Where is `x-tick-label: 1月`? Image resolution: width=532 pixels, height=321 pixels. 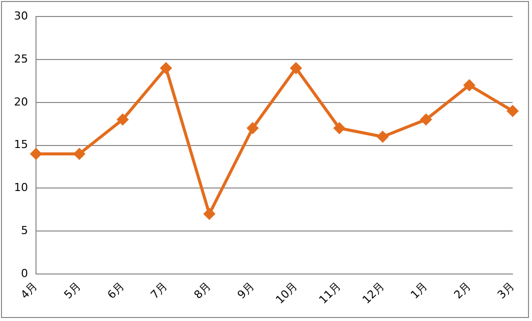
x-tick-label: 1月 is located at coordinates (419, 291).